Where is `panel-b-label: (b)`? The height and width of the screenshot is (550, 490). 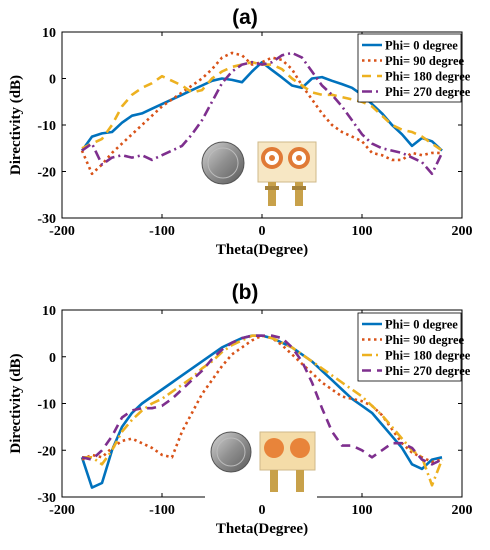 panel-b-label: (b) is located at coordinates (245, 292).